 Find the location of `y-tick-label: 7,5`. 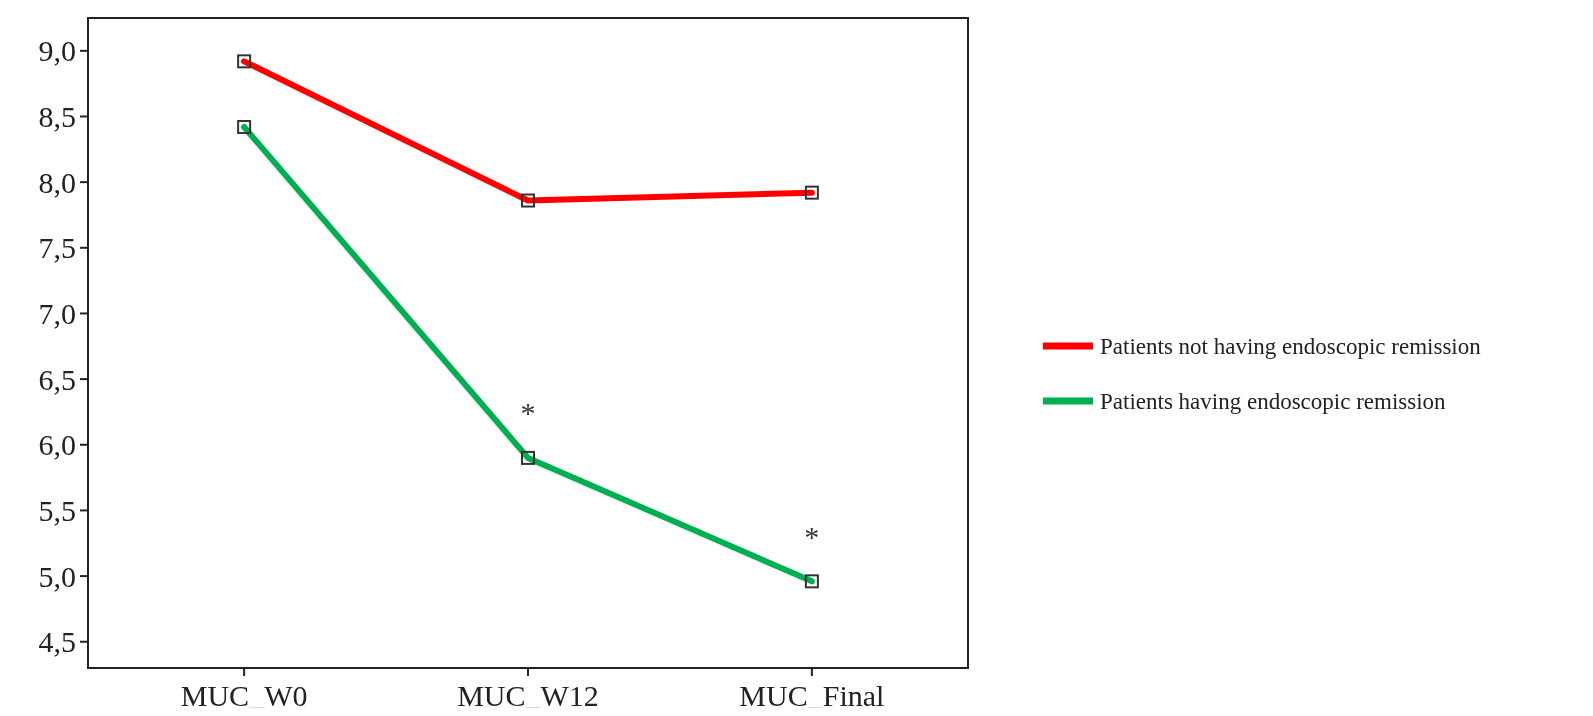

y-tick-label: 7,5 is located at coordinates (57, 248).